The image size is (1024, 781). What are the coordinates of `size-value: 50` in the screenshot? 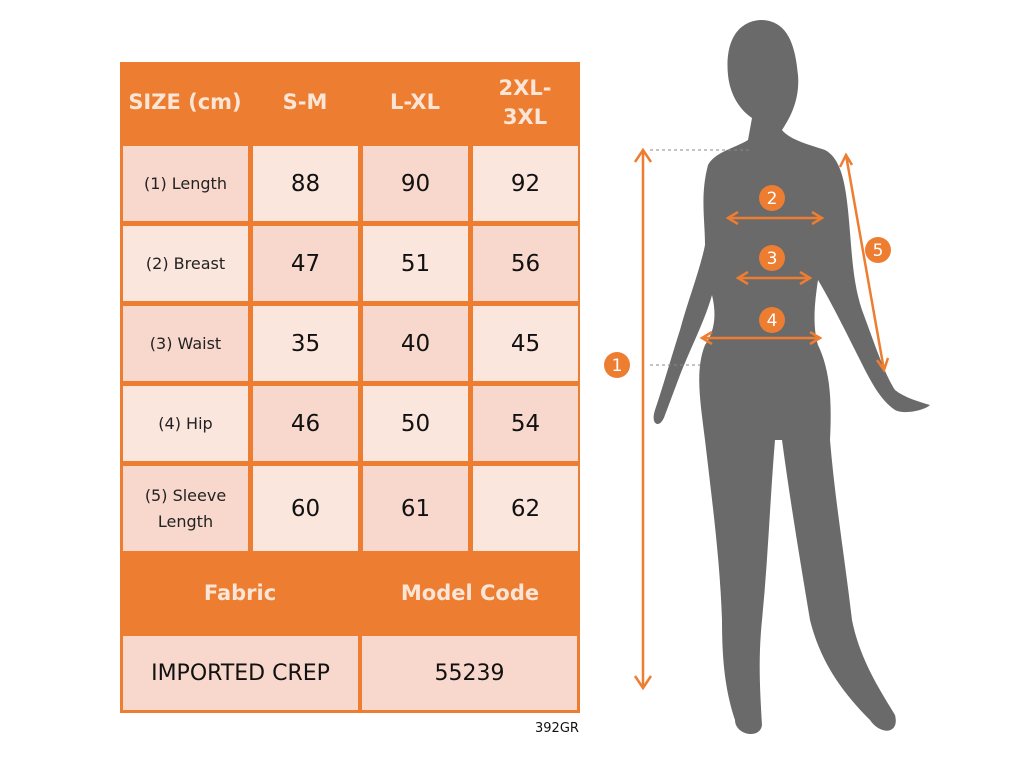 It's located at (415, 423).